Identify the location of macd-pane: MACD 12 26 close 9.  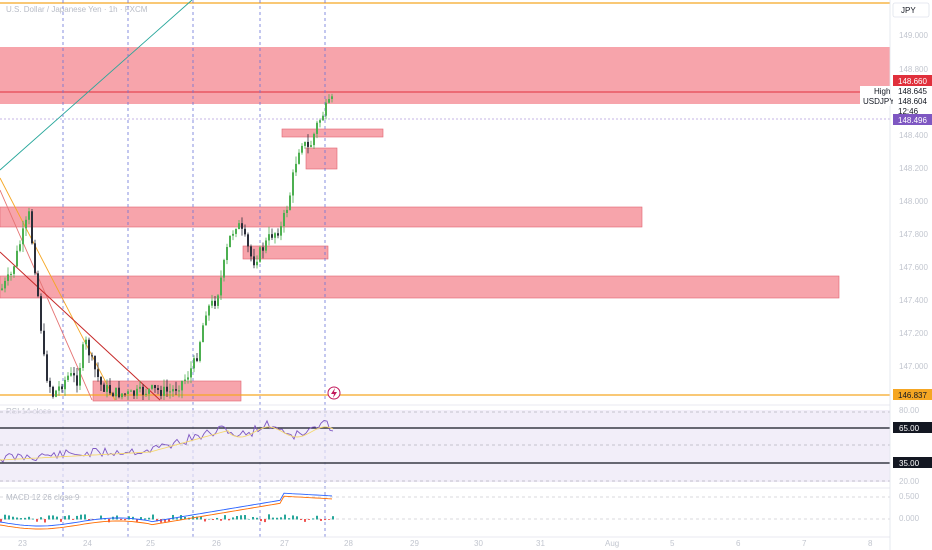
(445, 508).